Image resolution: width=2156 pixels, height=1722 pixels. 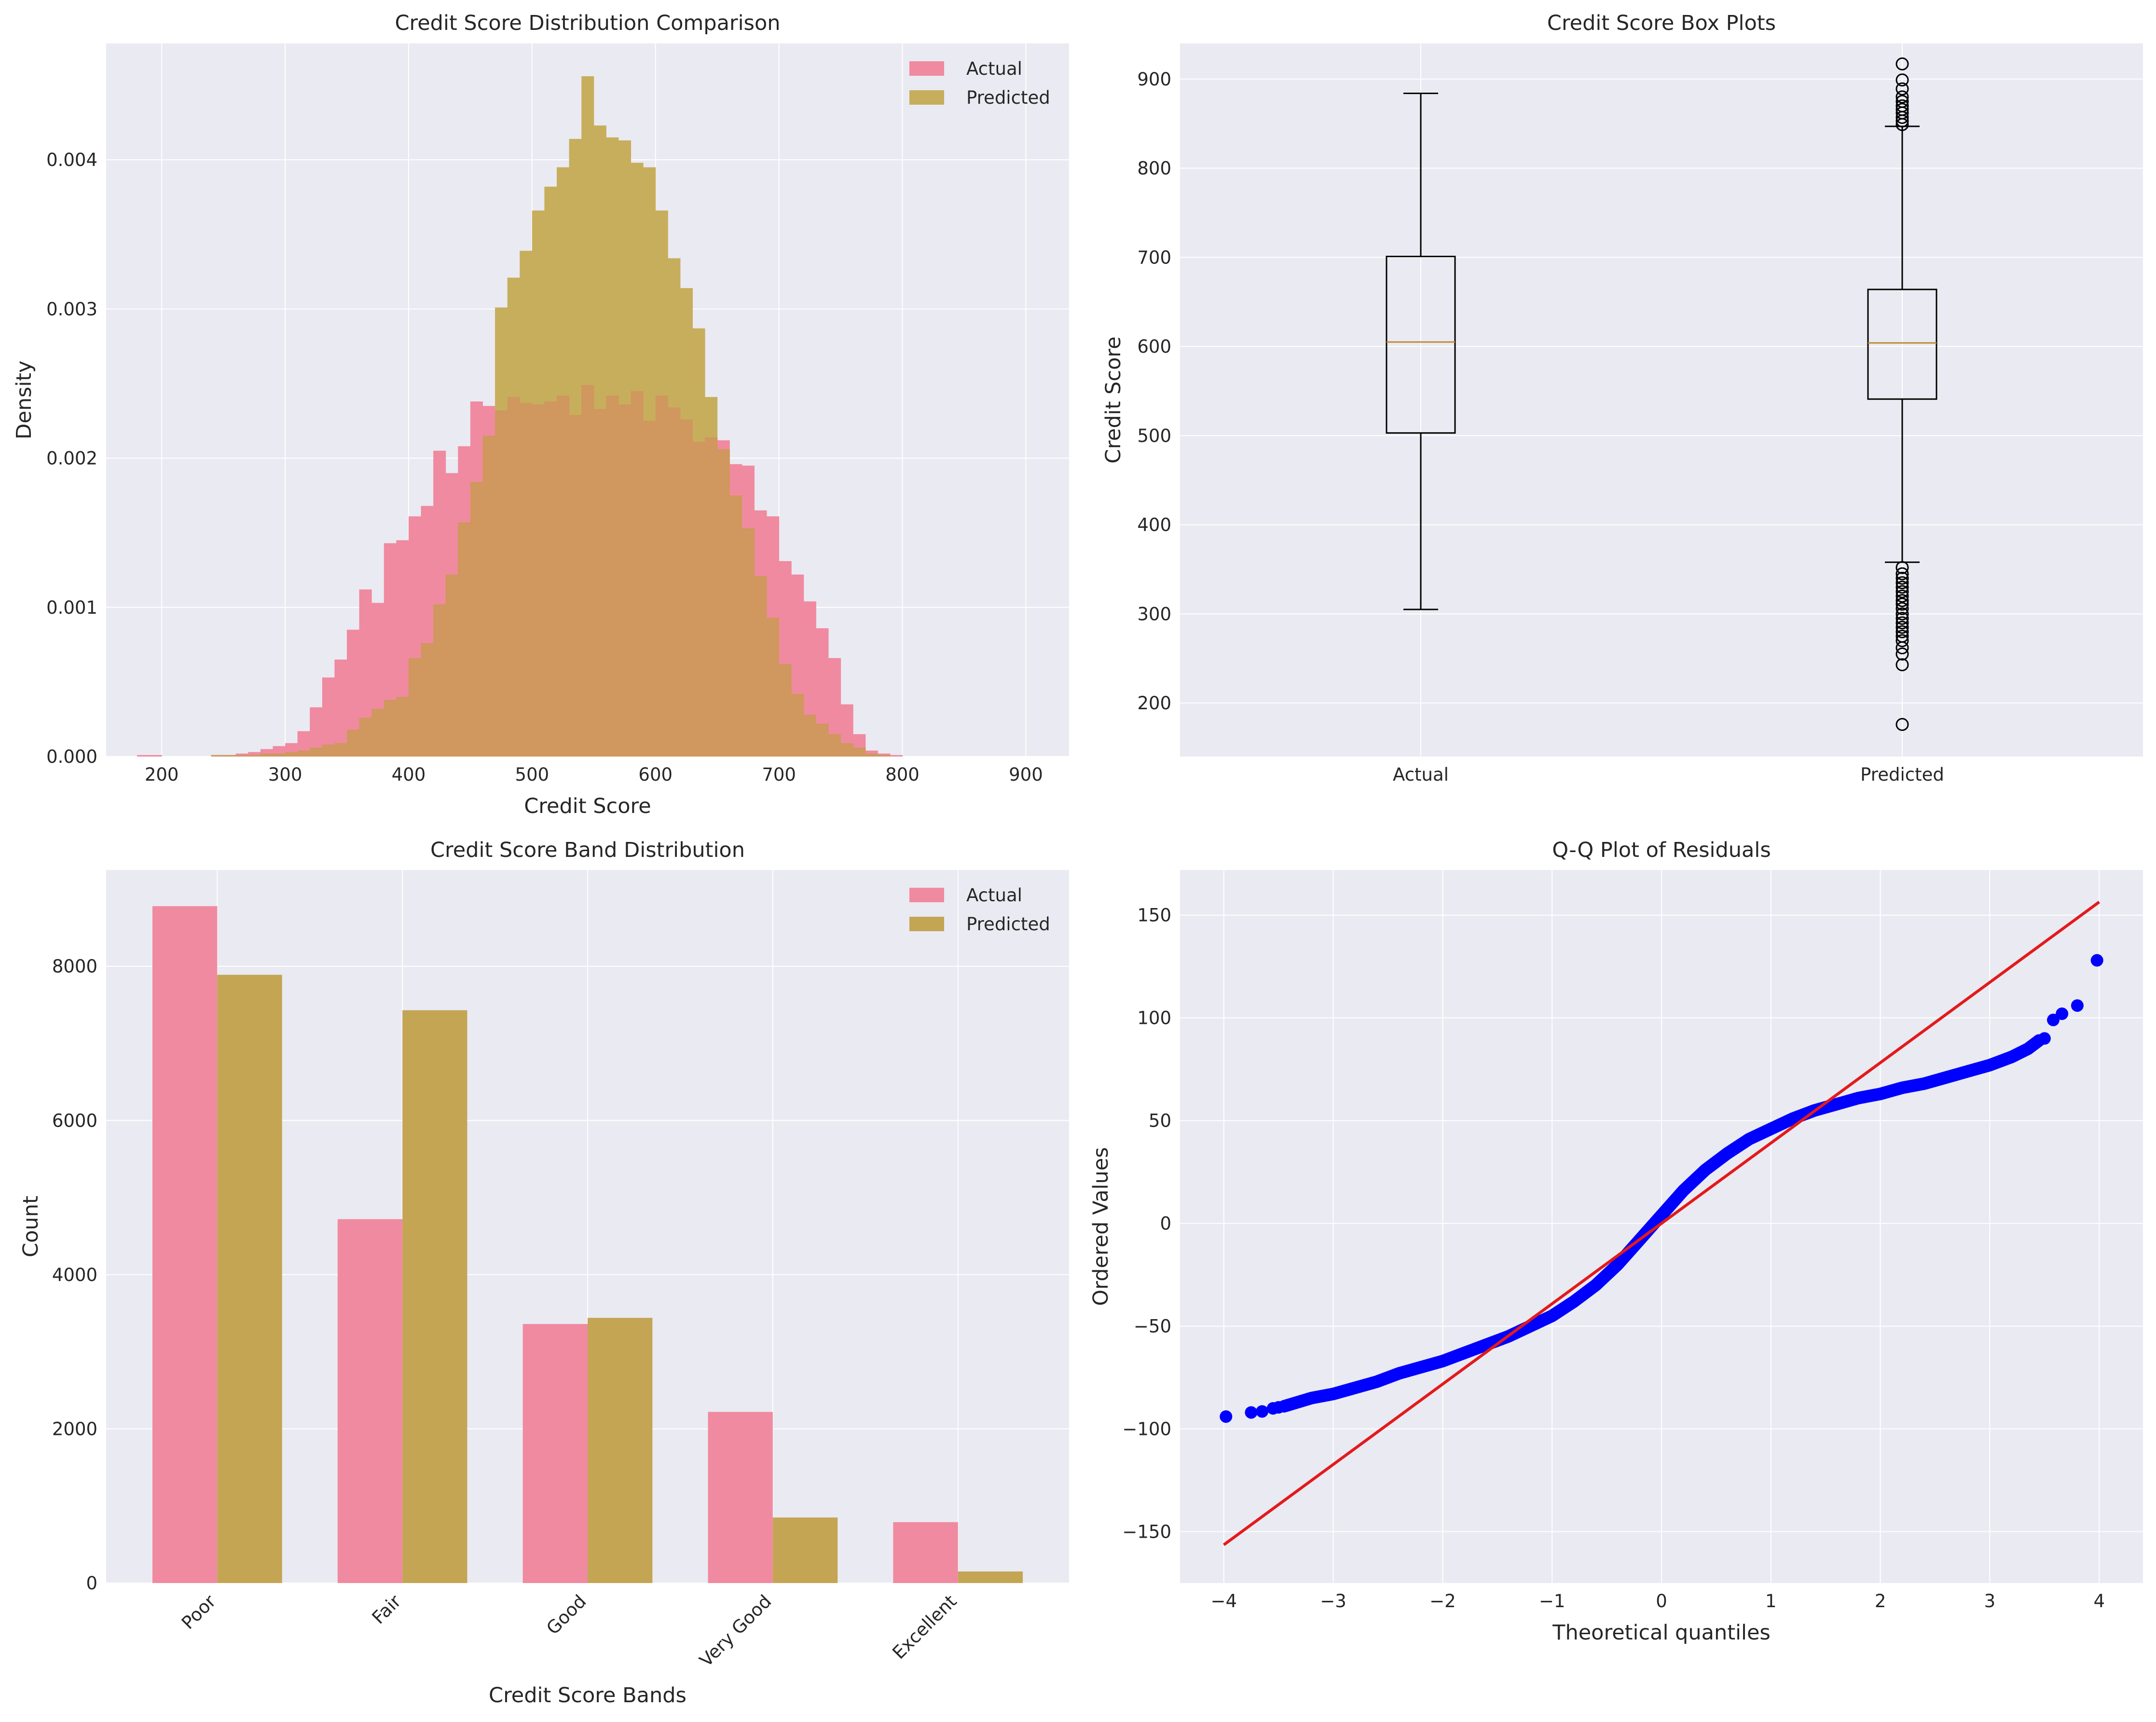 What do you see at coordinates (1160, 1121) in the screenshot?
I see `y-tick-label: 50` at bounding box center [1160, 1121].